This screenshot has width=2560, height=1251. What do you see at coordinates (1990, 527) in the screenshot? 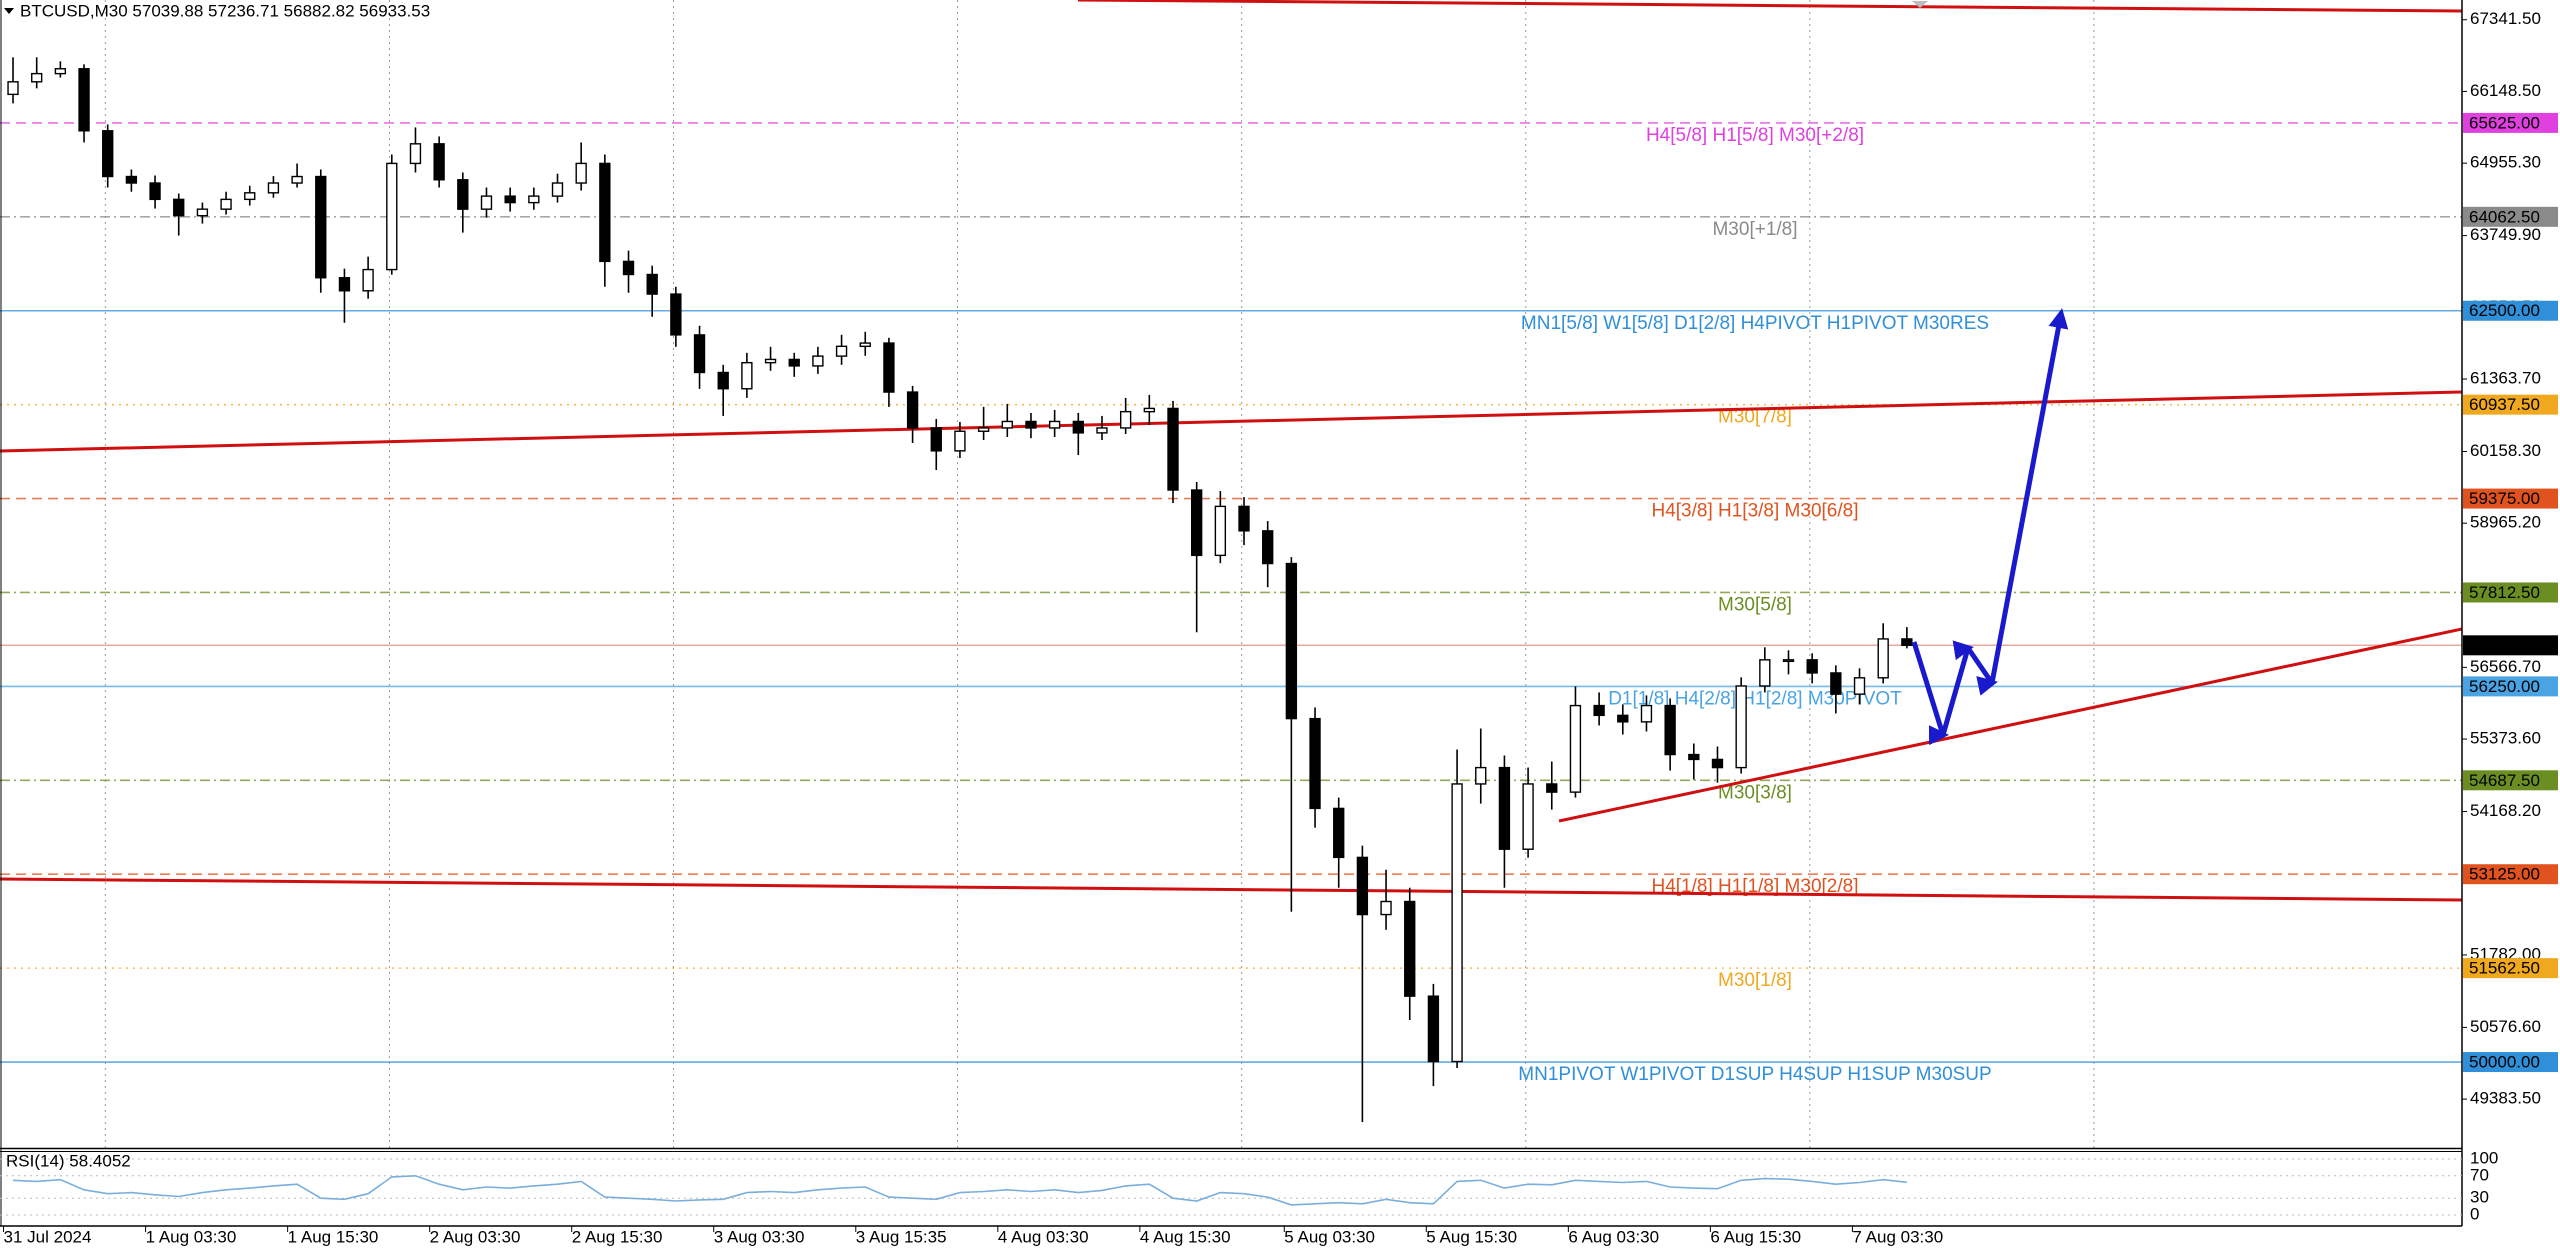
I see `arrow-path` at bounding box center [1990, 527].